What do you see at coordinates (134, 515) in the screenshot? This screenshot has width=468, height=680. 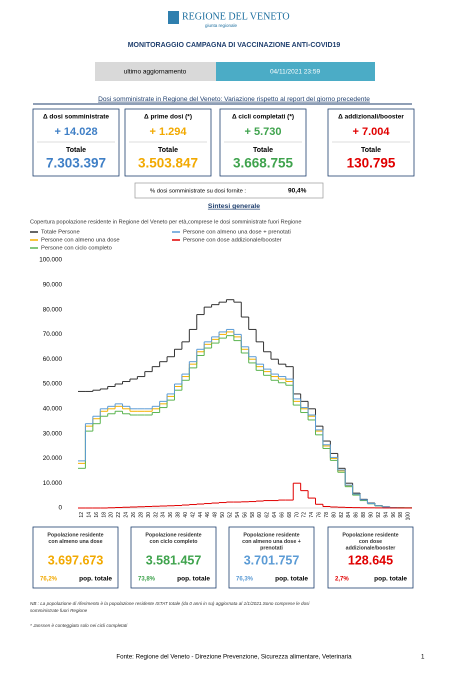 I see `x-tick-label: 26` at bounding box center [134, 515].